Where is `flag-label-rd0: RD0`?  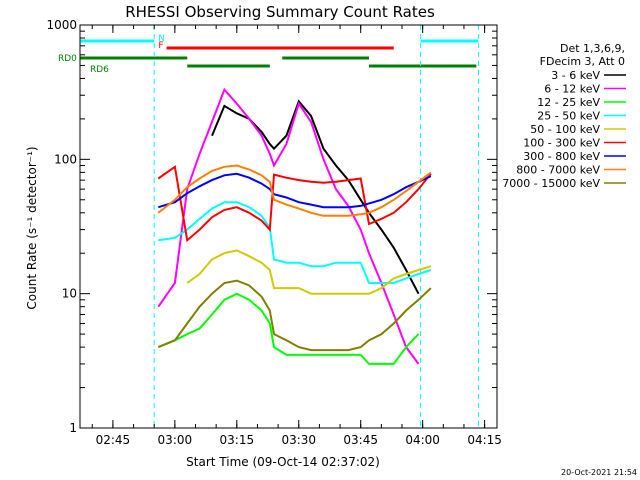
flag-label-rd0: RD0 is located at coordinates (67, 59).